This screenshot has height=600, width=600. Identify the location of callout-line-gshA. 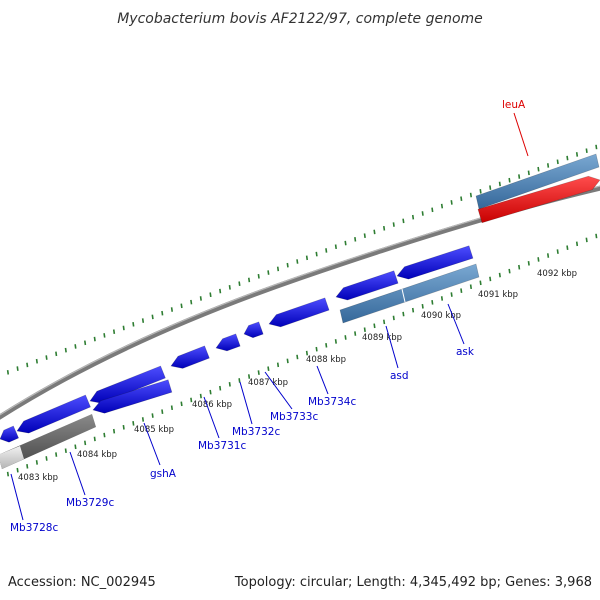
(152, 444).